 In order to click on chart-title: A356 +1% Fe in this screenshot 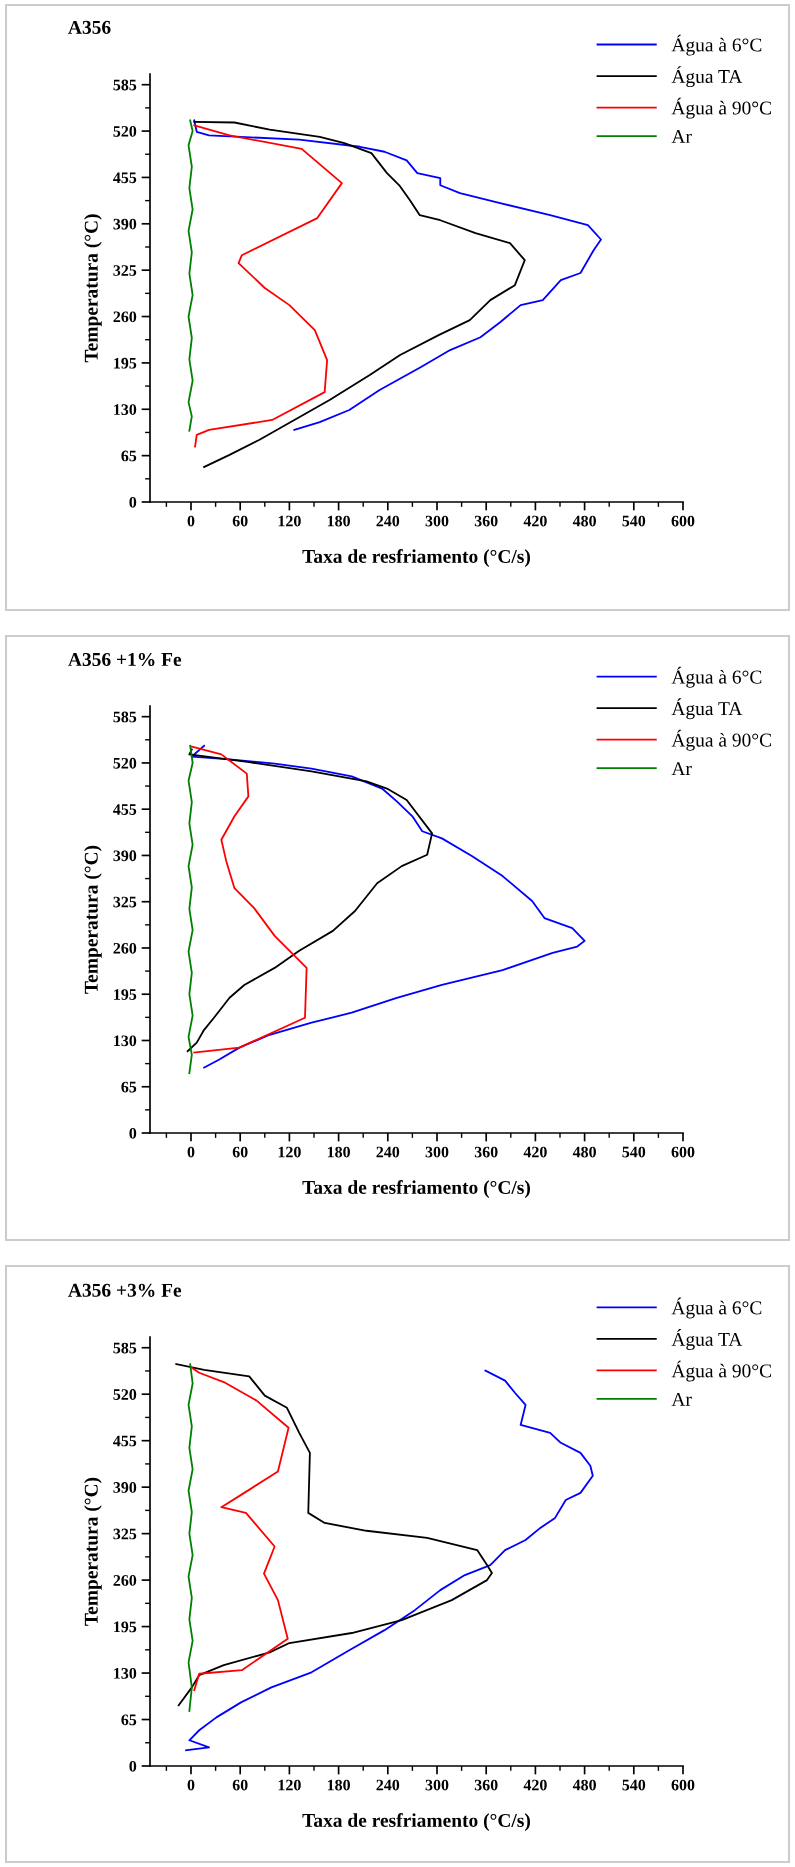, I will do `click(125, 659)`.